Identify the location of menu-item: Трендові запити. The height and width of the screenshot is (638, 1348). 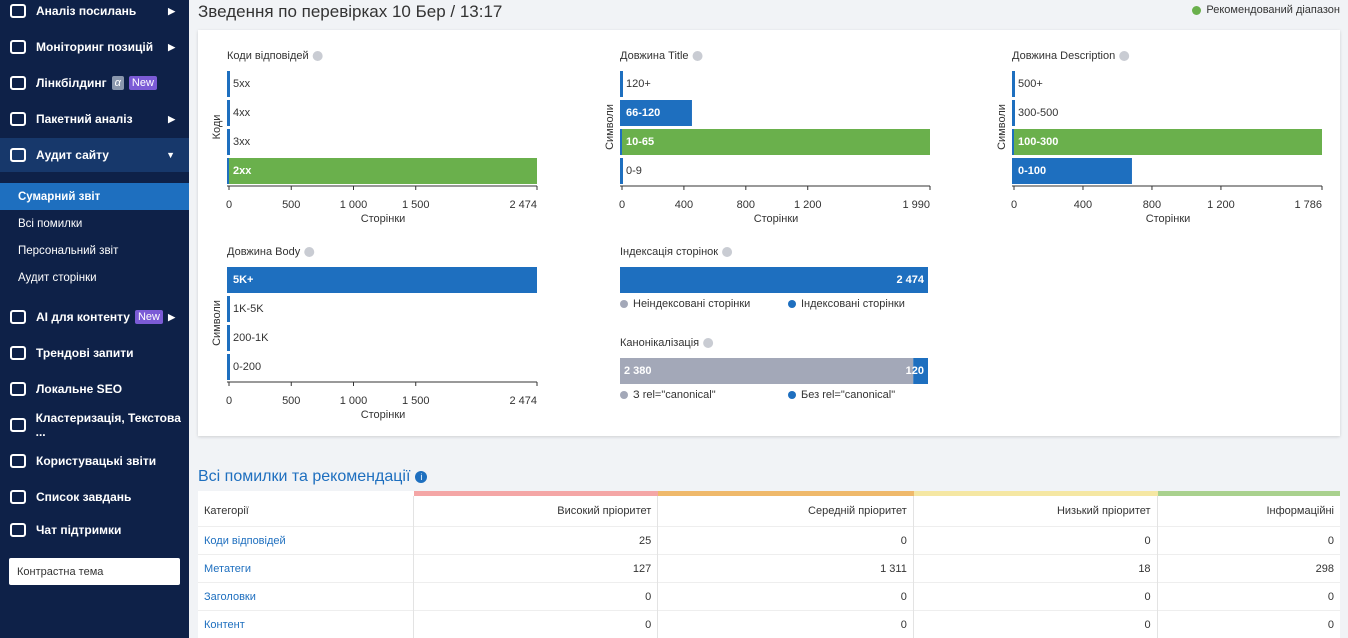
(94, 353).